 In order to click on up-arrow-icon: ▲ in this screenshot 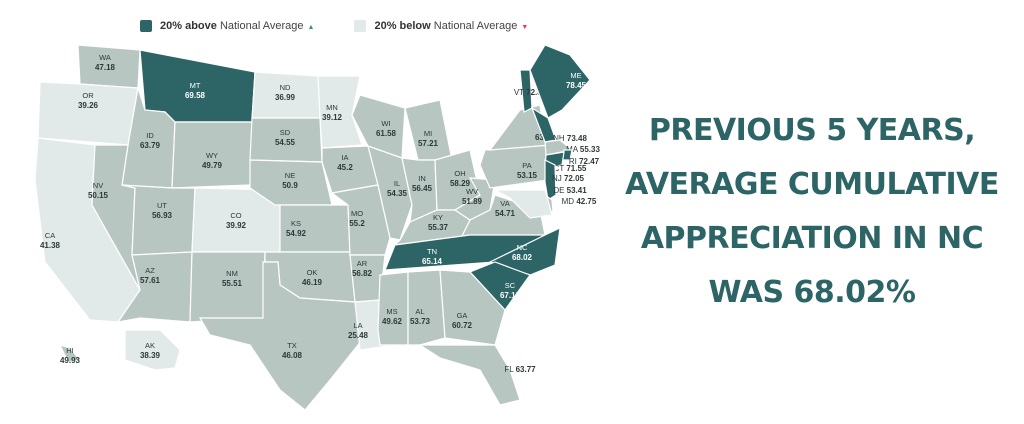, I will do `click(311, 27)`.